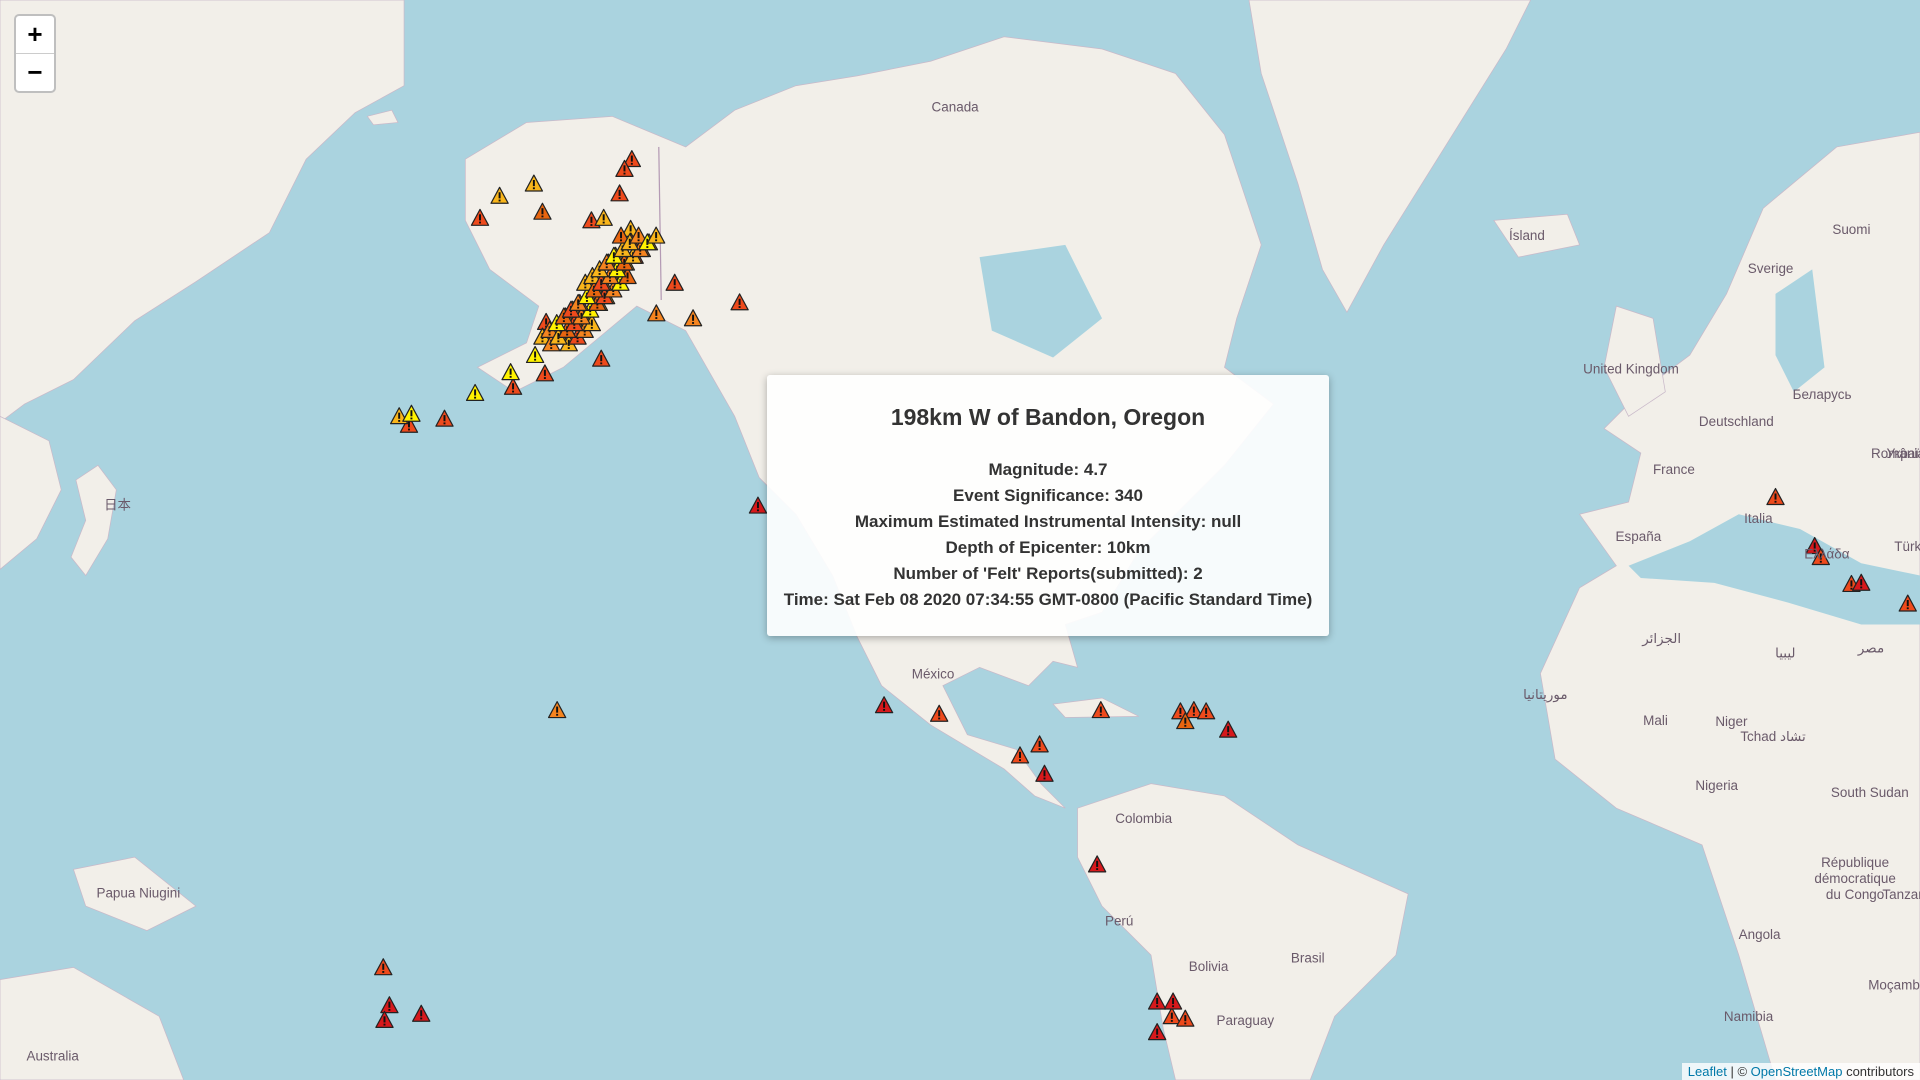 This screenshot has width=1920, height=1080. Describe the element at coordinates (1119, 921) in the screenshot. I see `place-label: Perú` at that location.